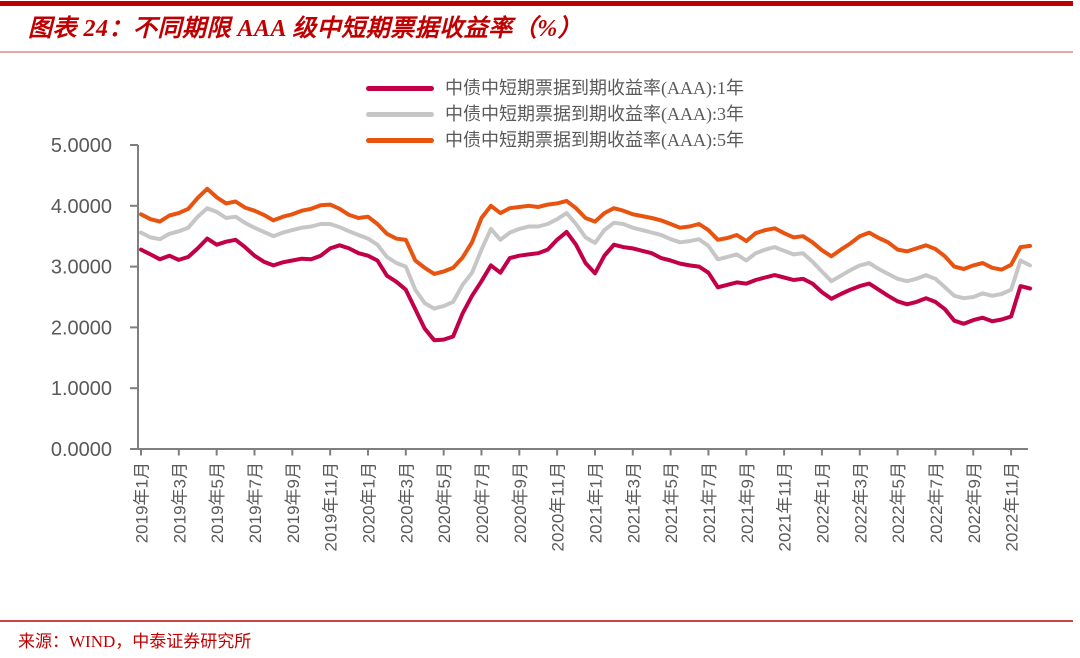  Describe the element at coordinates (81, 450) in the screenshot. I see `y-tick-label: 0.0000` at that location.